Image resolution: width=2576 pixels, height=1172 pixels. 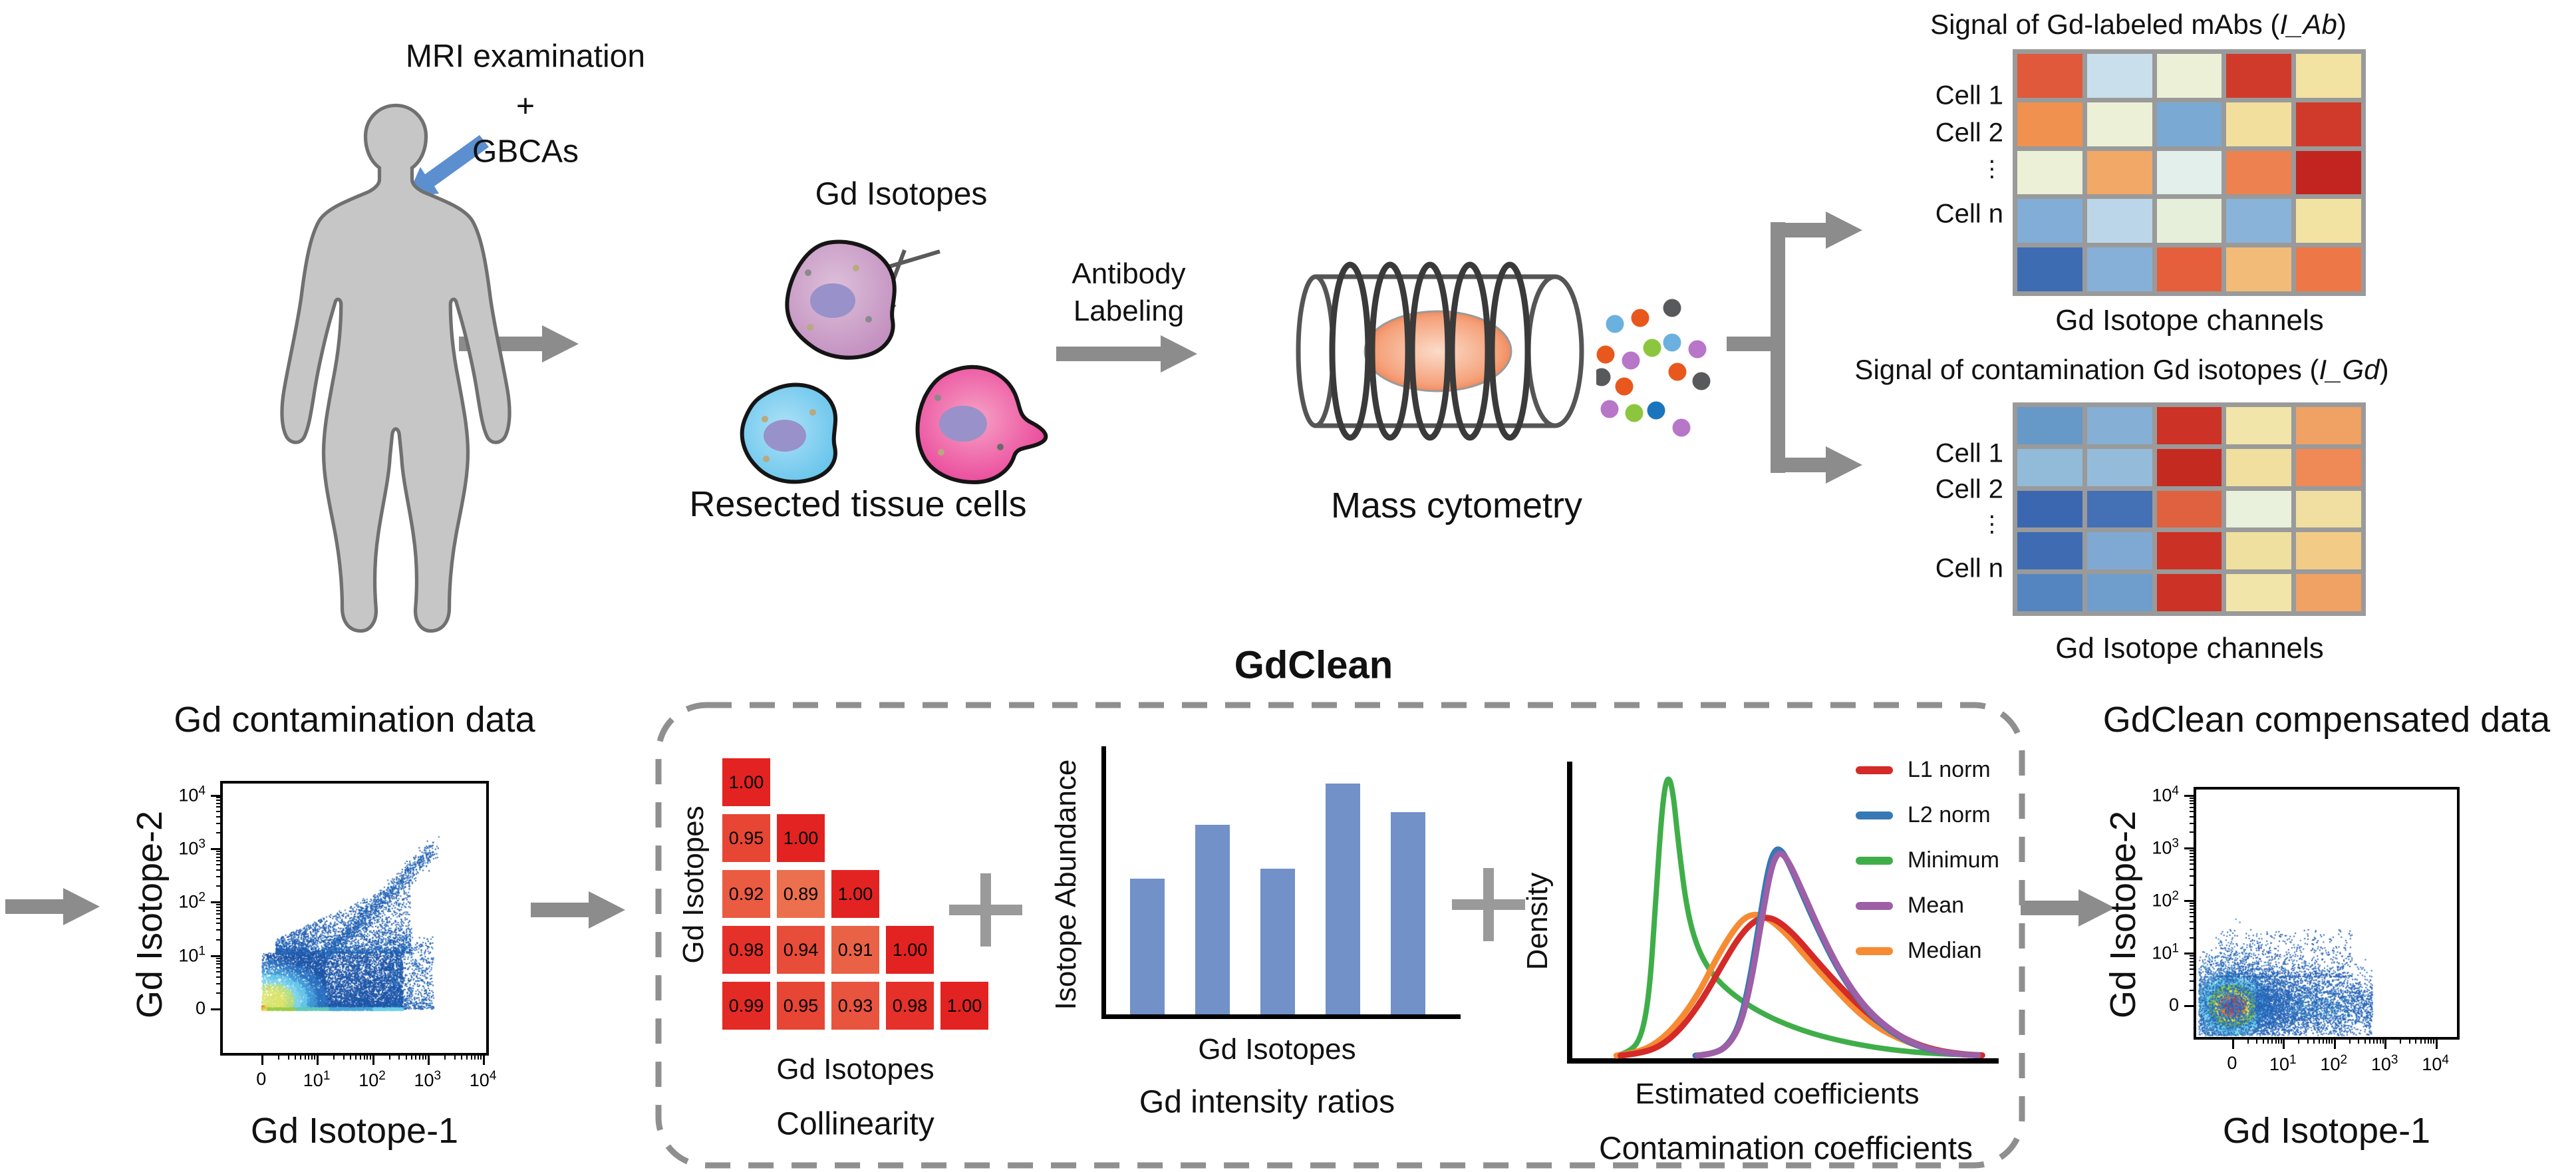 I want to click on heatmap1-row-label: Cell 2, so click(x=1969, y=133).